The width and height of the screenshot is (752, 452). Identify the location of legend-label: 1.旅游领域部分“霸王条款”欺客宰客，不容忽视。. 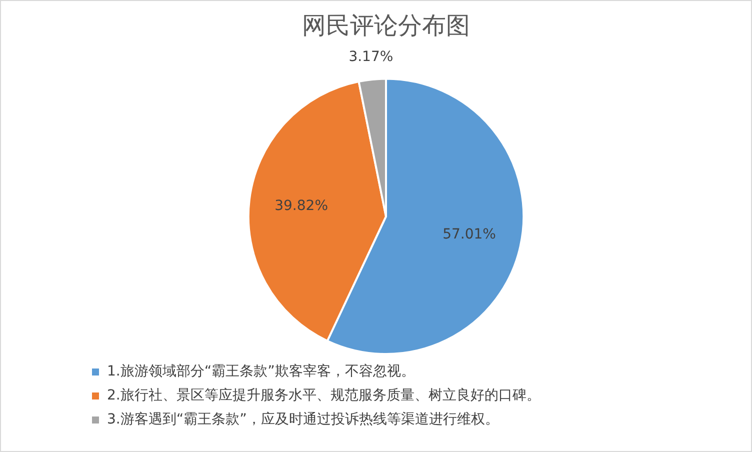
(261, 372).